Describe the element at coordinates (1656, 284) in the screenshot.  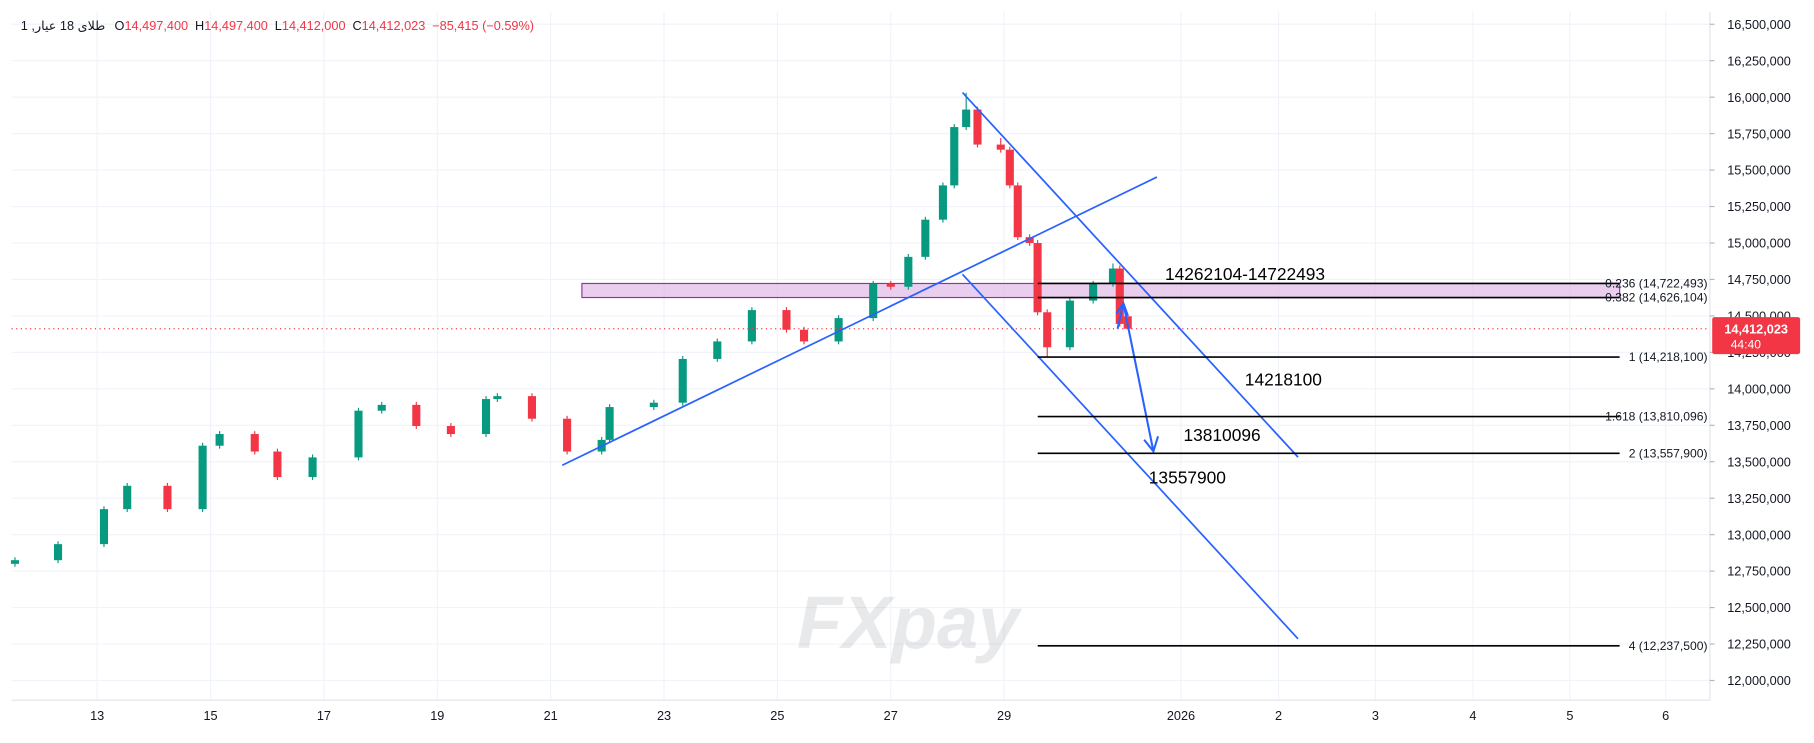
I see `fib-label: 0.236 (14,722,493)` at that location.